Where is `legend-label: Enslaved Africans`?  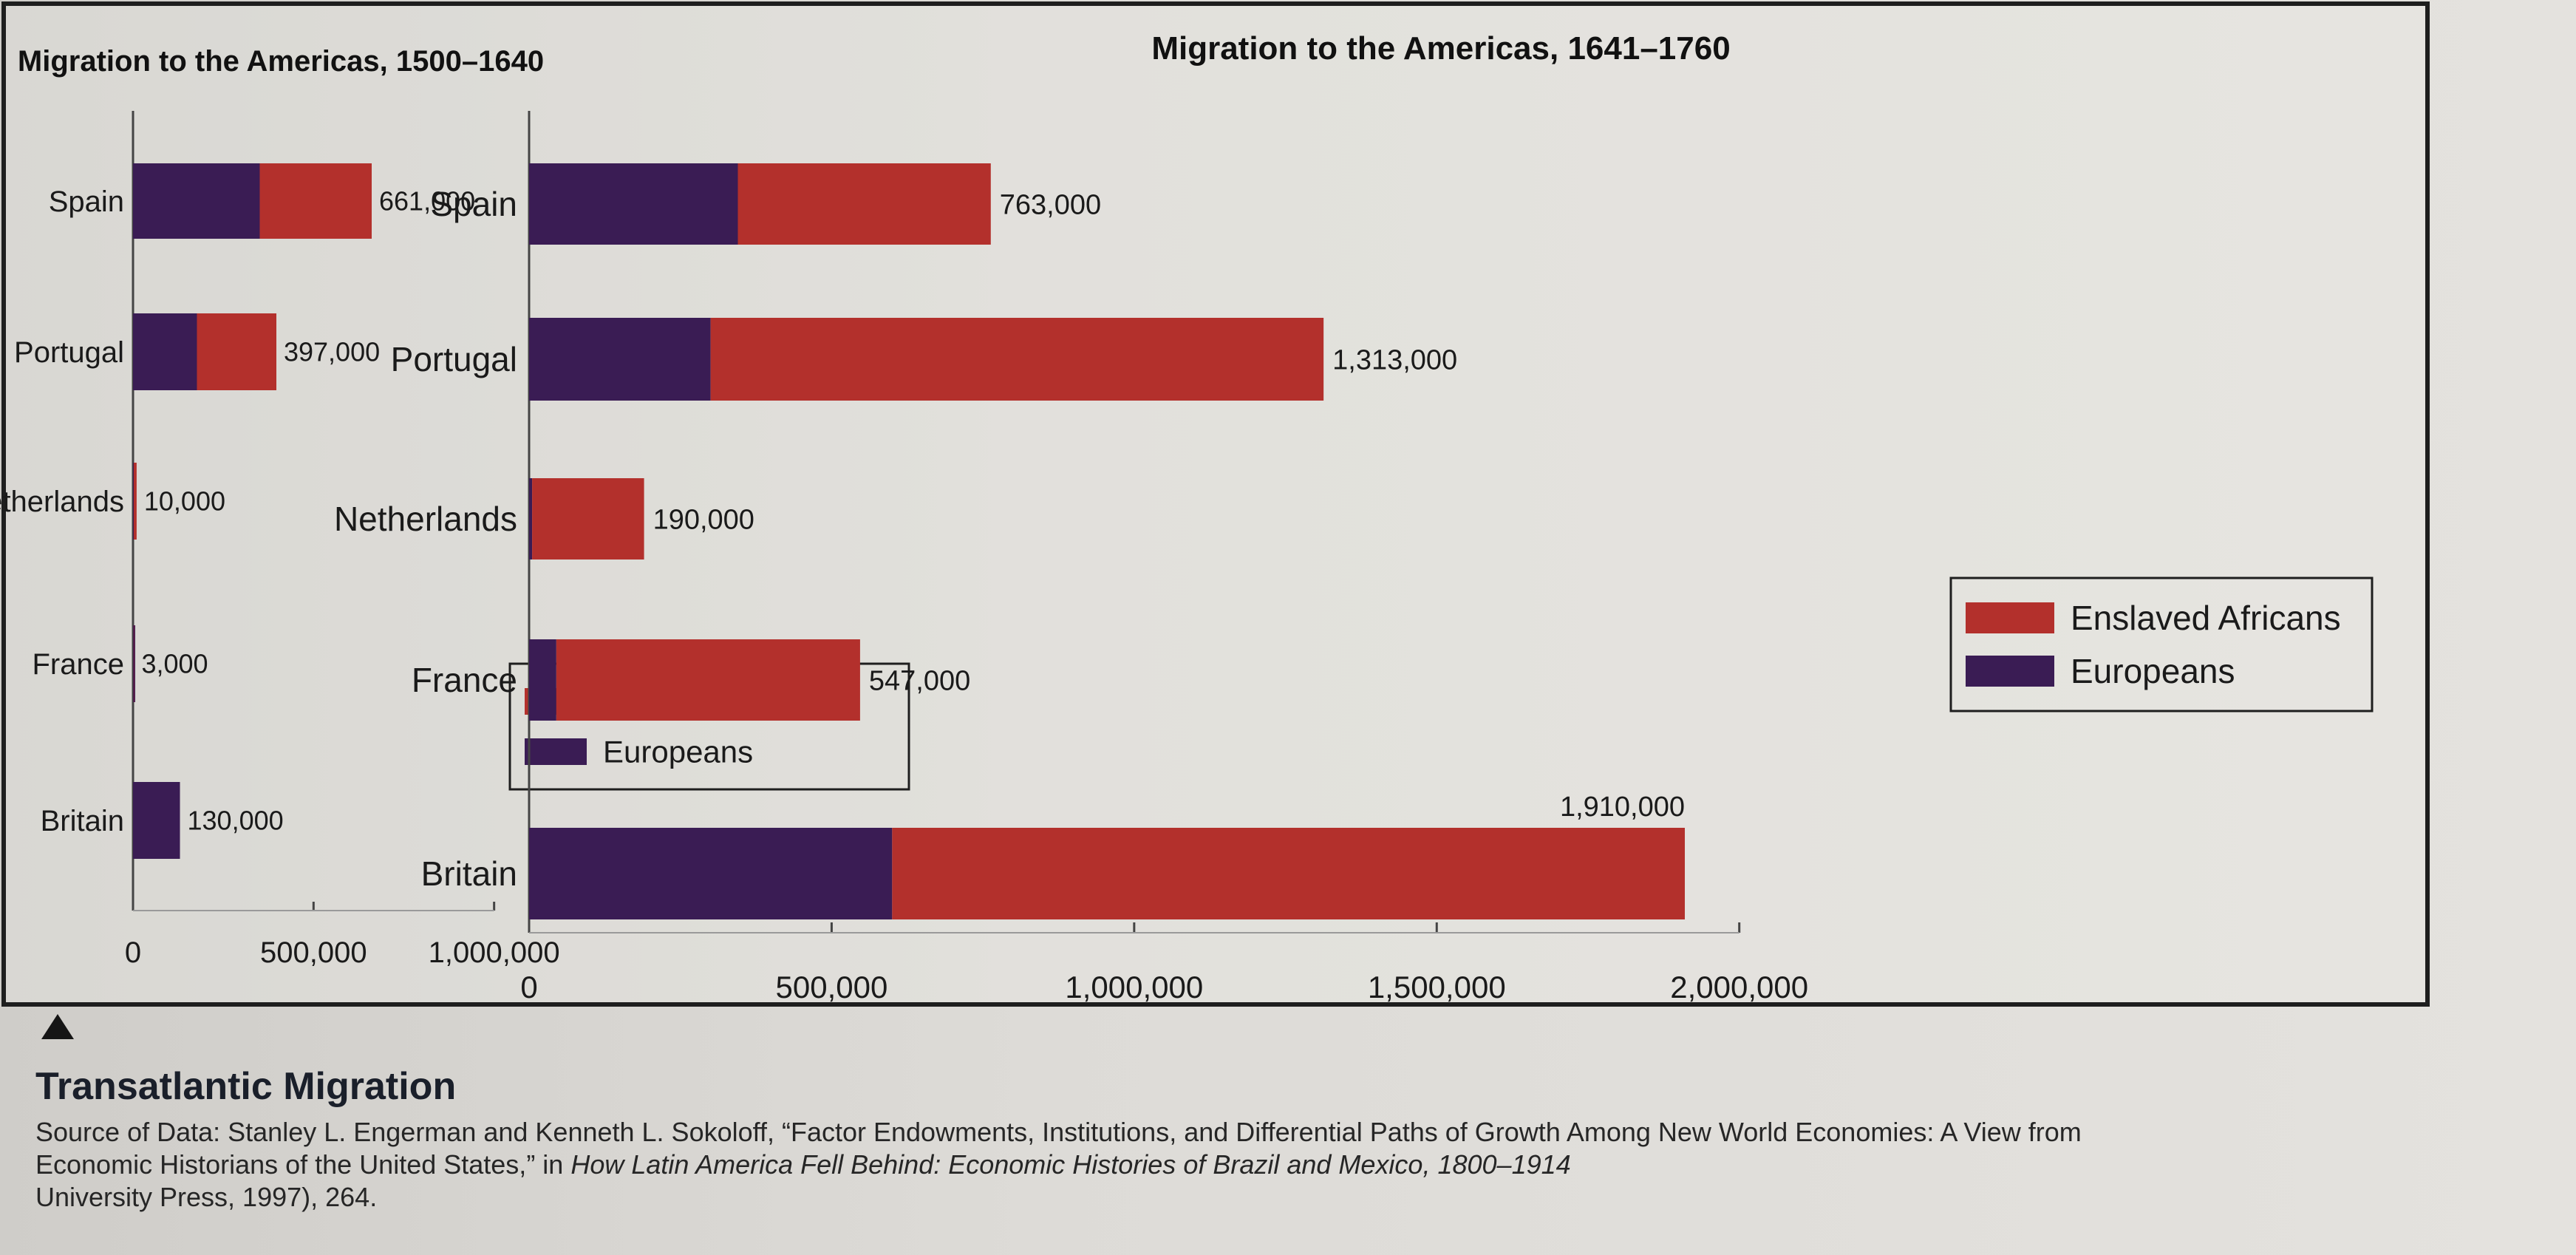
legend-label: Enslaved Africans is located at coordinates (2206, 618).